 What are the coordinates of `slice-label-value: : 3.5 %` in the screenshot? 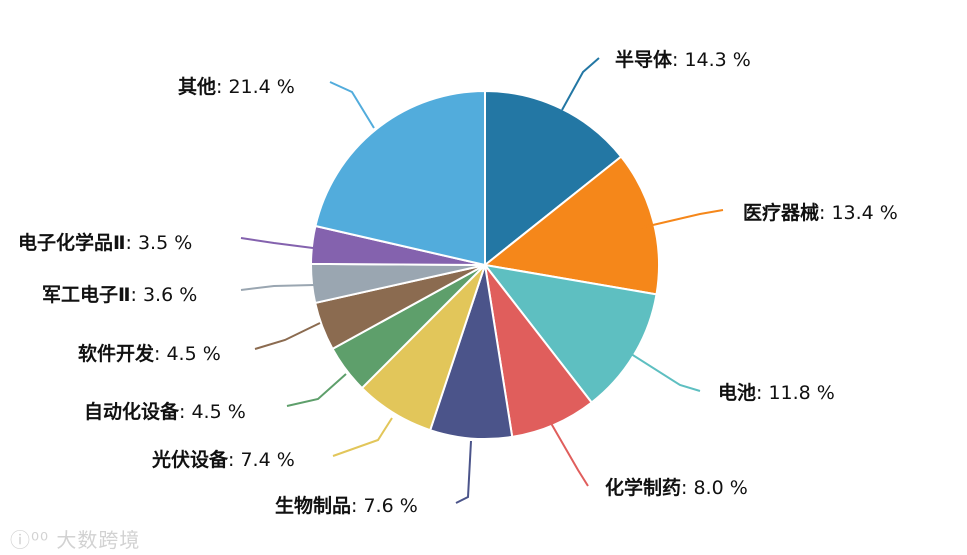 It's located at (159, 243).